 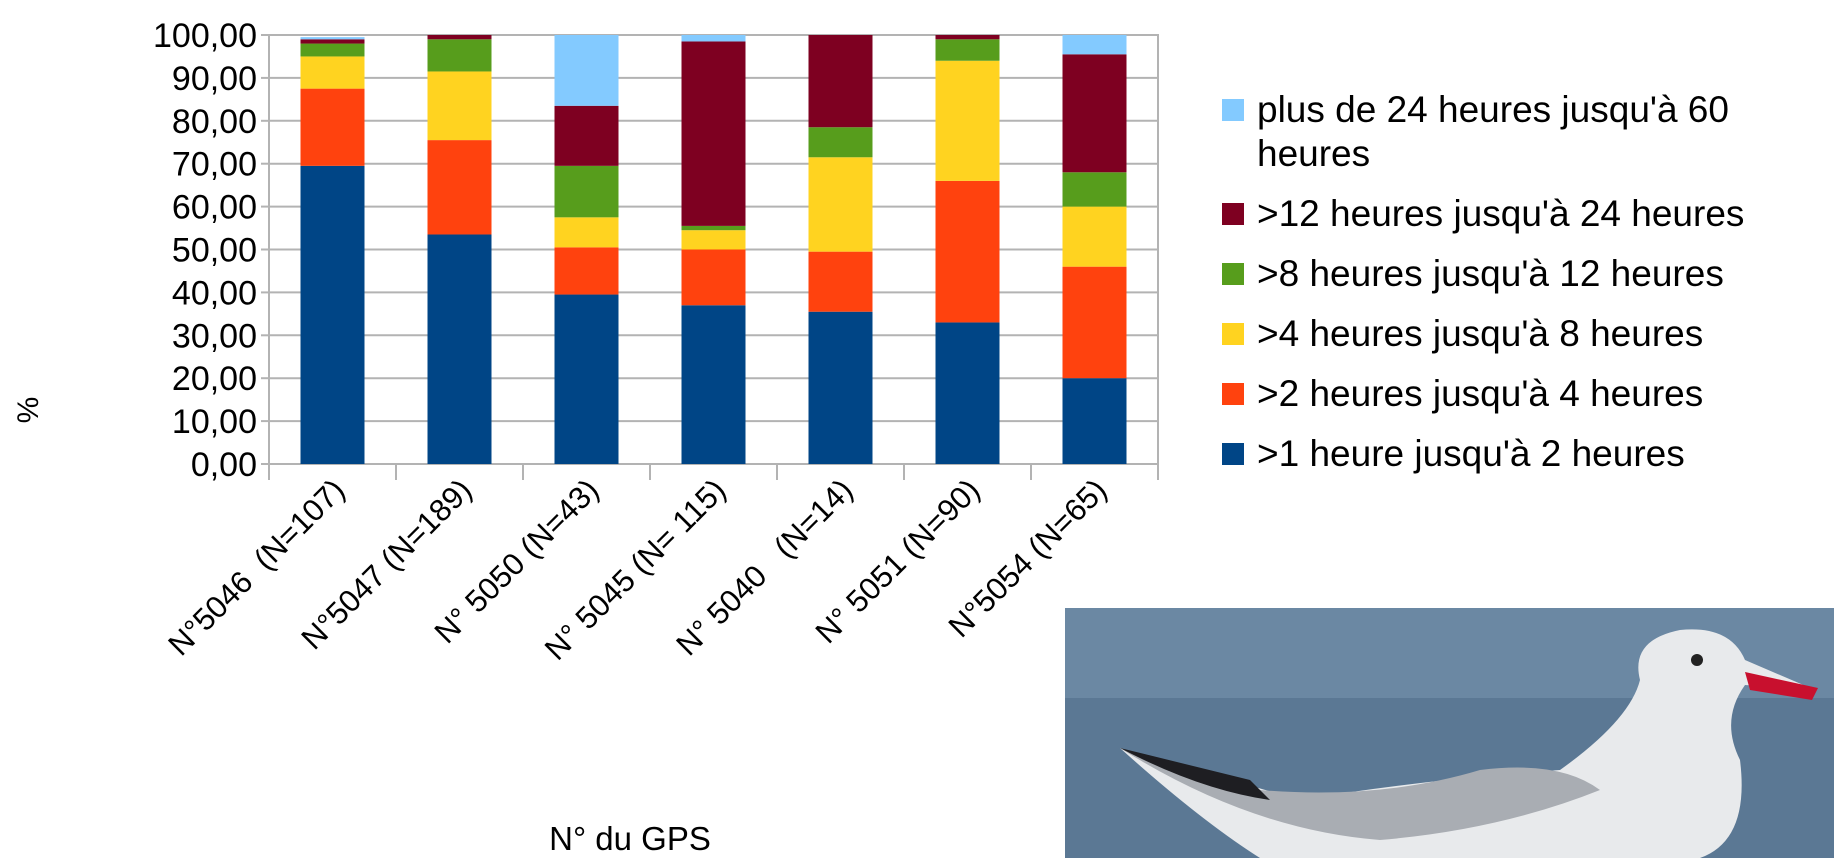 What do you see at coordinates (1490, 273) in the screenshot?
I see `legend-label: >8 heures jusqu'à 12 heures` at bounding box center [1490, 273].